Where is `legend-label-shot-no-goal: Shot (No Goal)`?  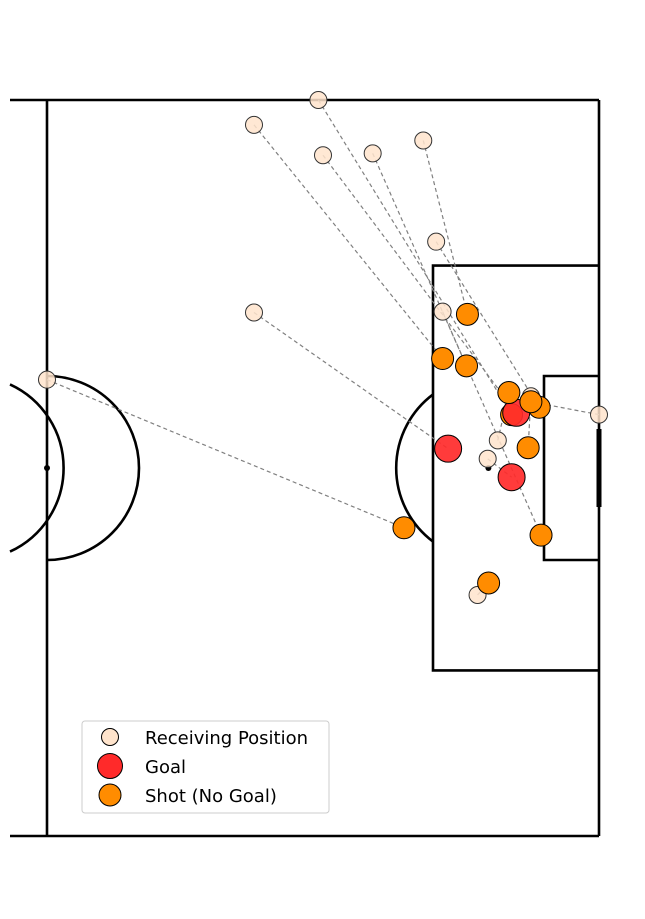
legend-label-shot-no-goal: Shot (No Goal) is located at coordinates (211, 796).